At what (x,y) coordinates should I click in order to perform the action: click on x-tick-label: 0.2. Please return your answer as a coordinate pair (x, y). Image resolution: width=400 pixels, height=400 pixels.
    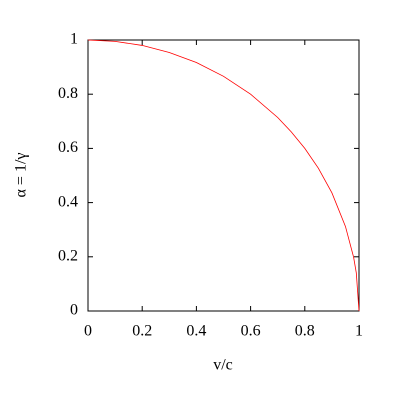
    Looking at the image, I should click on (142, 331).